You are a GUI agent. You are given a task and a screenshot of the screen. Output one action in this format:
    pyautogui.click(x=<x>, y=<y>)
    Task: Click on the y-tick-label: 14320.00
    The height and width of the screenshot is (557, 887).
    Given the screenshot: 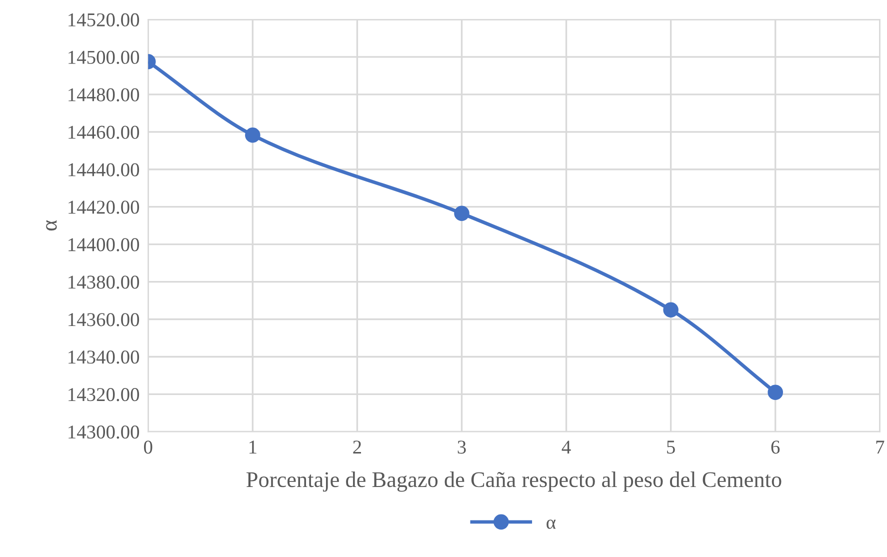 What is the action you would take?
    pyautogui.click(x=104, y=395)
    